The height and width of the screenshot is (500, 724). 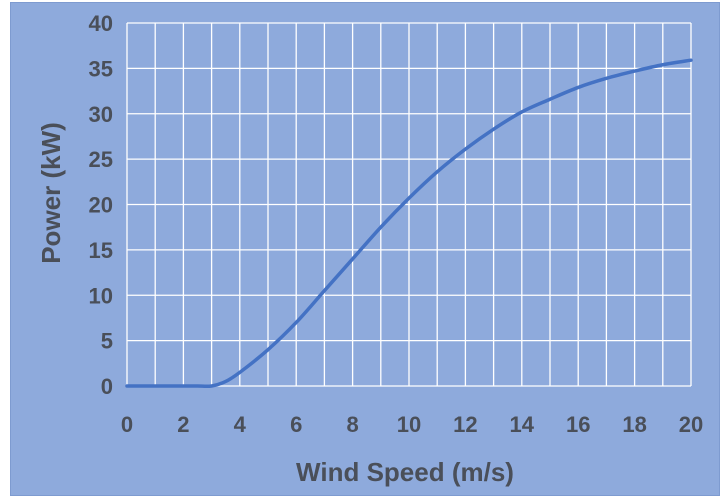 What do you see at coordinates (101, 159) in the screenshot?
I see `y-tick-label: 25` at bounding box center [101, 159].